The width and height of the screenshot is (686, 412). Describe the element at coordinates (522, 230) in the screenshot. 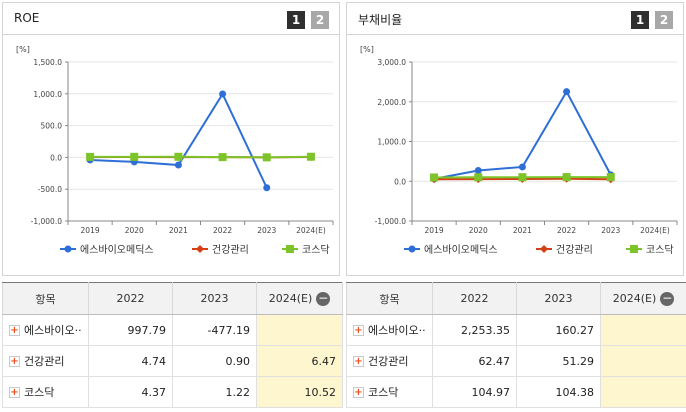

I see `x-tick-label: 2021` at that location.